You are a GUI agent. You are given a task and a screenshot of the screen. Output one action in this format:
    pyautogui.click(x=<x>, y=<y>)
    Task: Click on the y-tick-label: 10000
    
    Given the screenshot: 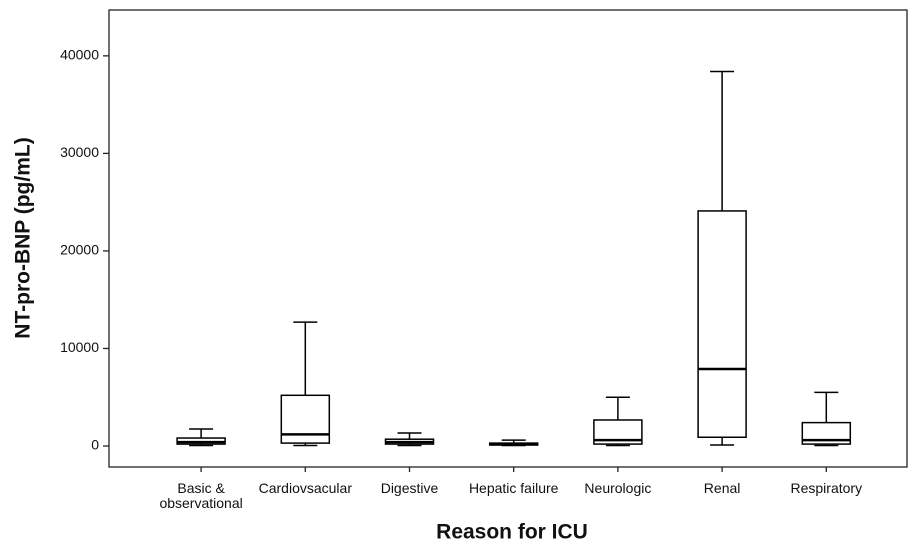 What is the action you would take?
    pyautogui.click(x=79, y=347)
    